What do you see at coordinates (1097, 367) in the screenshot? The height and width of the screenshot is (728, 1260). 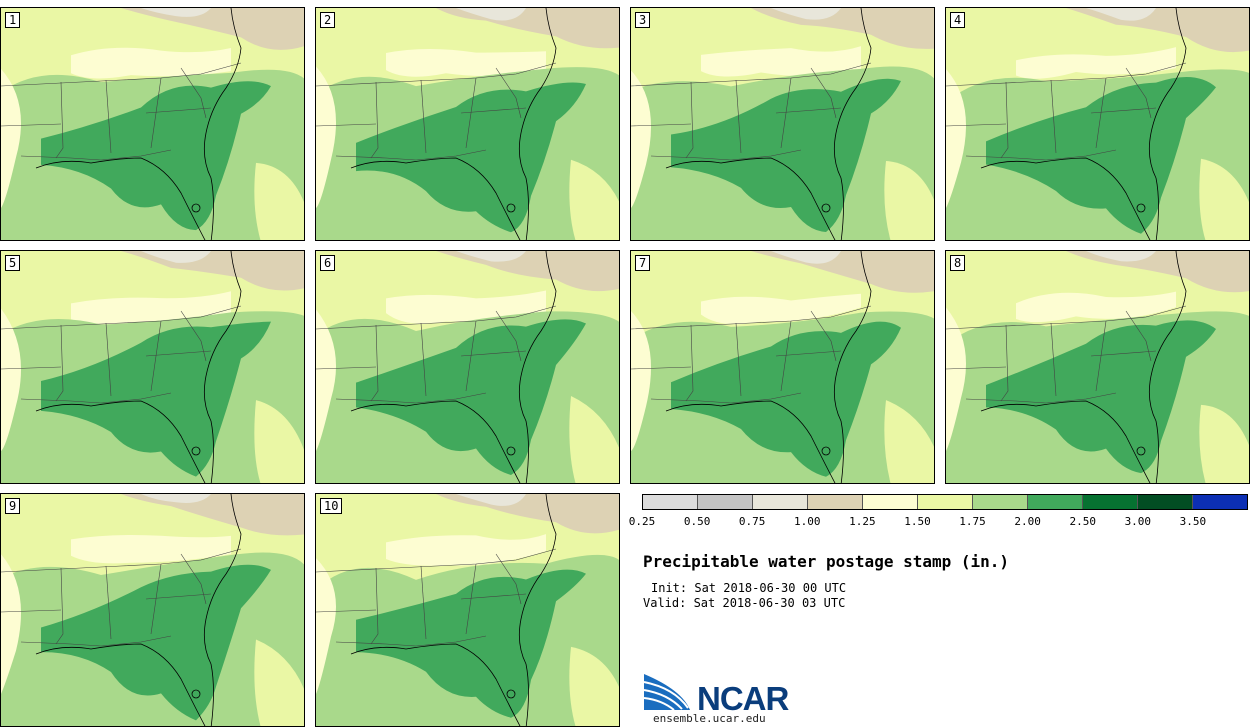 I see `map-panel: 8` at bounding box center [1097, 367].